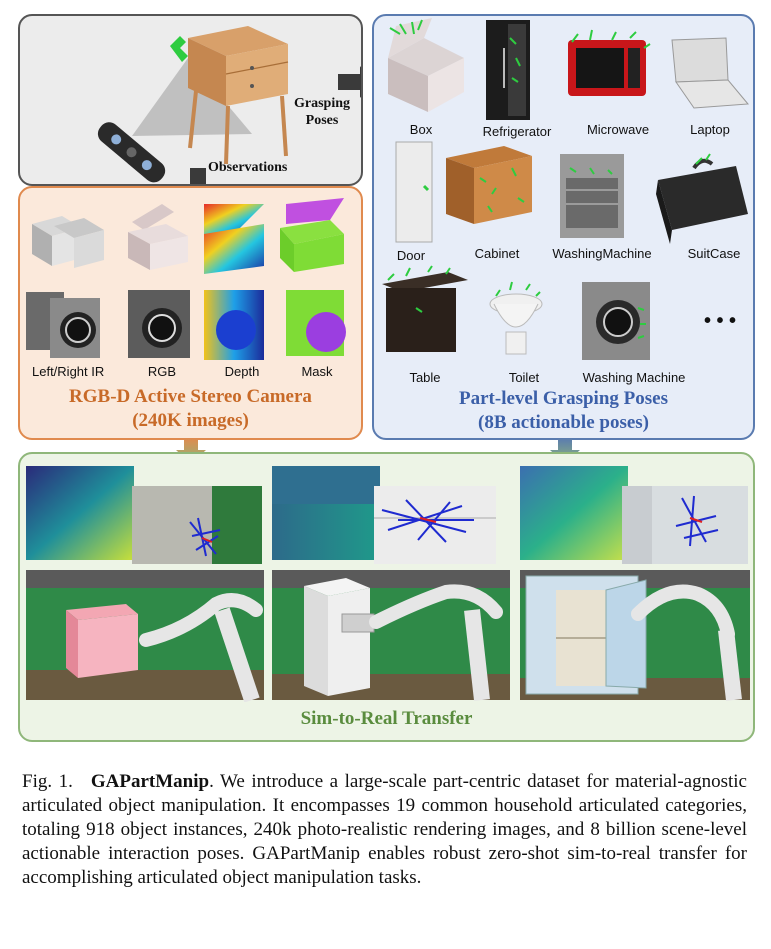  Describe the element at coordinates (425, 377) in the screenshot. I see `category-table: Table` at that location.